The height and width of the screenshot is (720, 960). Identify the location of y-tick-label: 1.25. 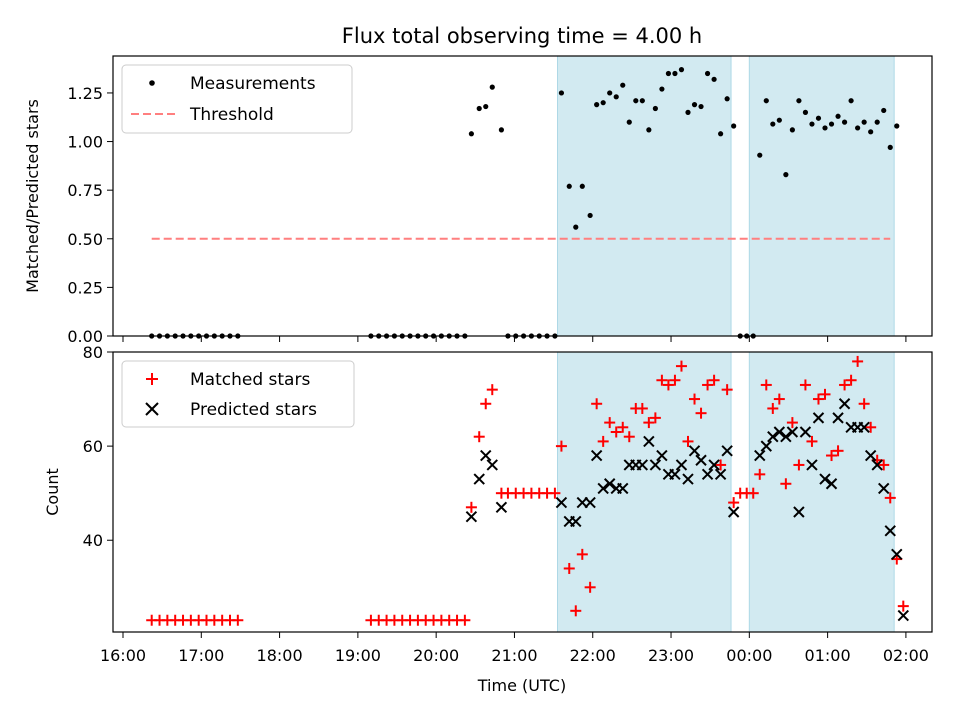
(85, 93).